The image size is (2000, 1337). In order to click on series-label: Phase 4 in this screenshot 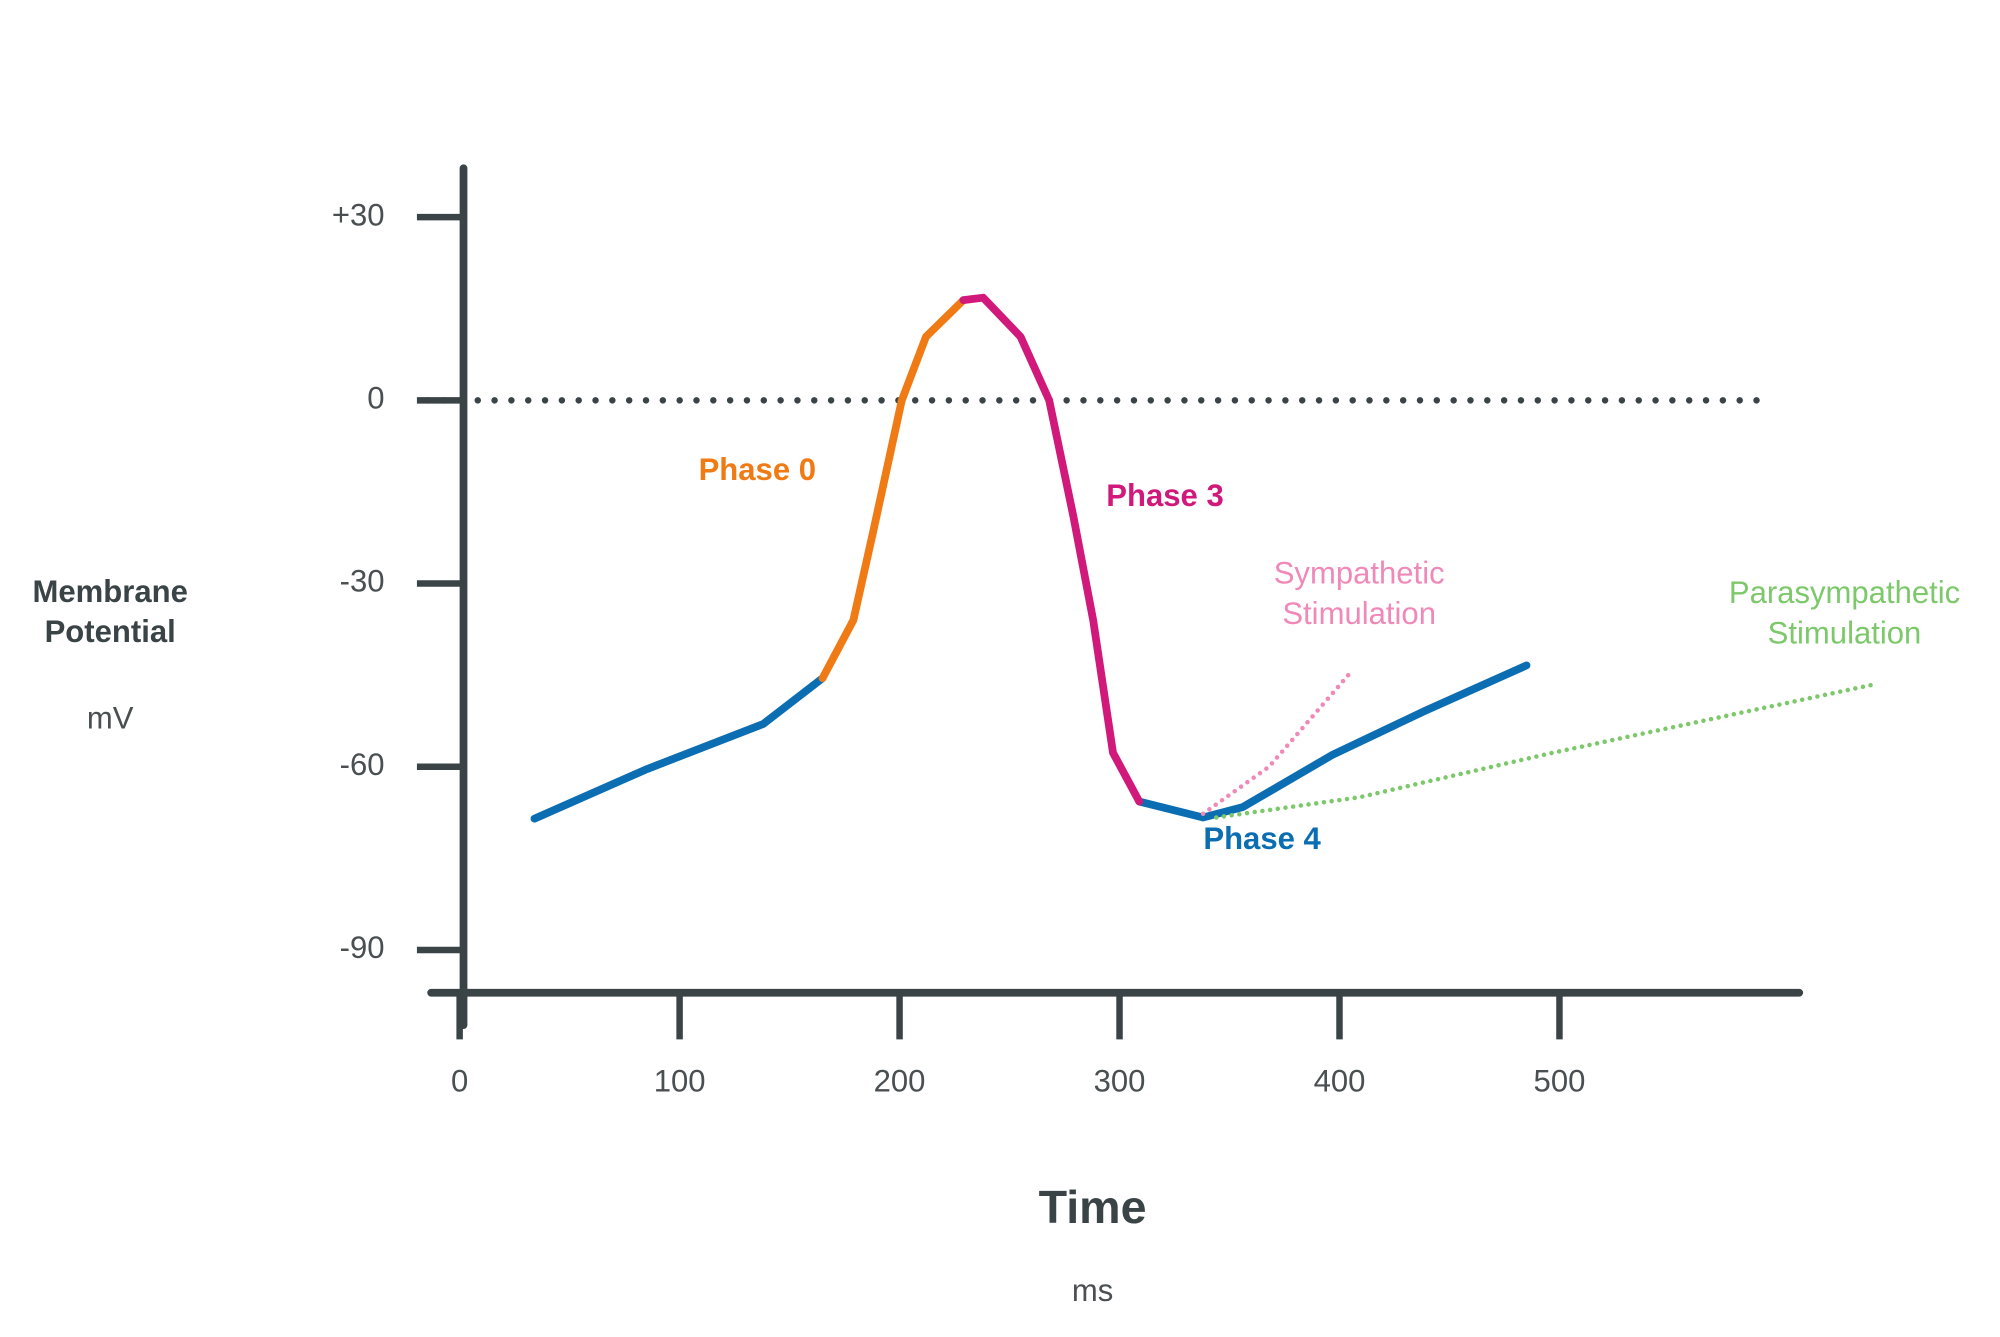, I will do `click(1262, 839)`.